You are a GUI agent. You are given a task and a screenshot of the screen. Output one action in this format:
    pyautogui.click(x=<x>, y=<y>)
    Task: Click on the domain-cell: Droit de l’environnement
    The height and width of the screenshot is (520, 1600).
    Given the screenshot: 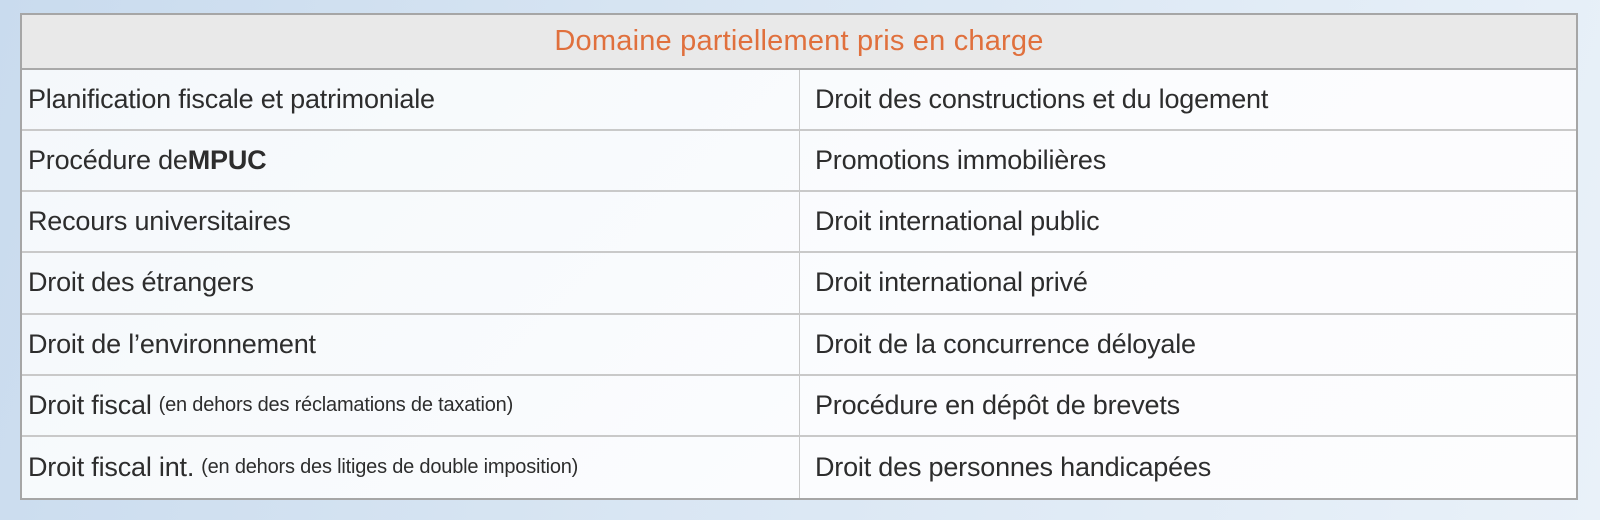 What is the action you would take?
    pyautogui.click(x=410, y=344)
    